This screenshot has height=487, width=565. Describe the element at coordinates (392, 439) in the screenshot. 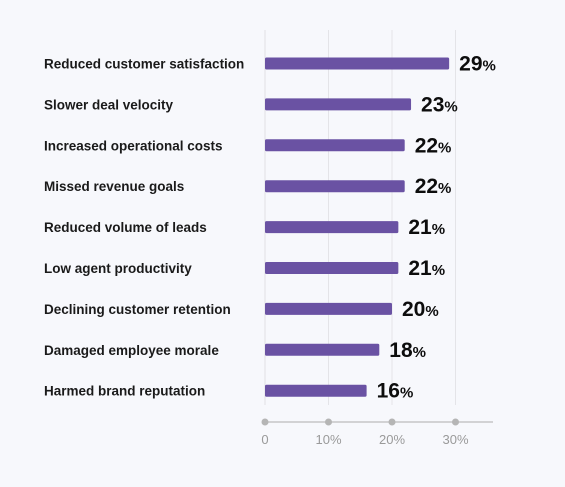

I see `tick-label: 20%` at that location.